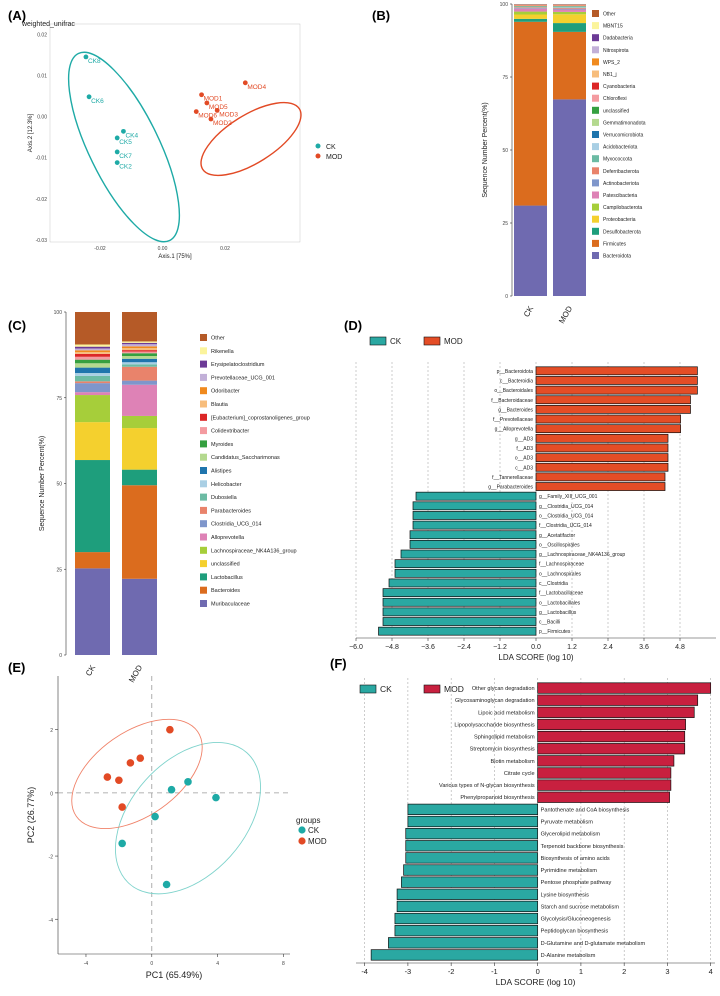 The image size is (720, 996). I want to click on bar-label: Other glycan degradation, so click(503, 689).